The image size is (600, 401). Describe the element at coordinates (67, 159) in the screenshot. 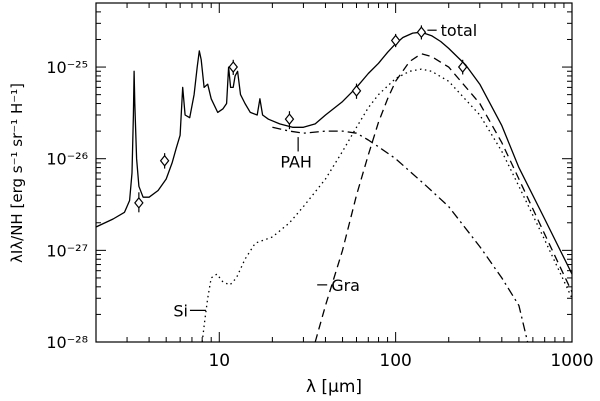

I see `y-tick-label: 10⁻²⁶` at that location.